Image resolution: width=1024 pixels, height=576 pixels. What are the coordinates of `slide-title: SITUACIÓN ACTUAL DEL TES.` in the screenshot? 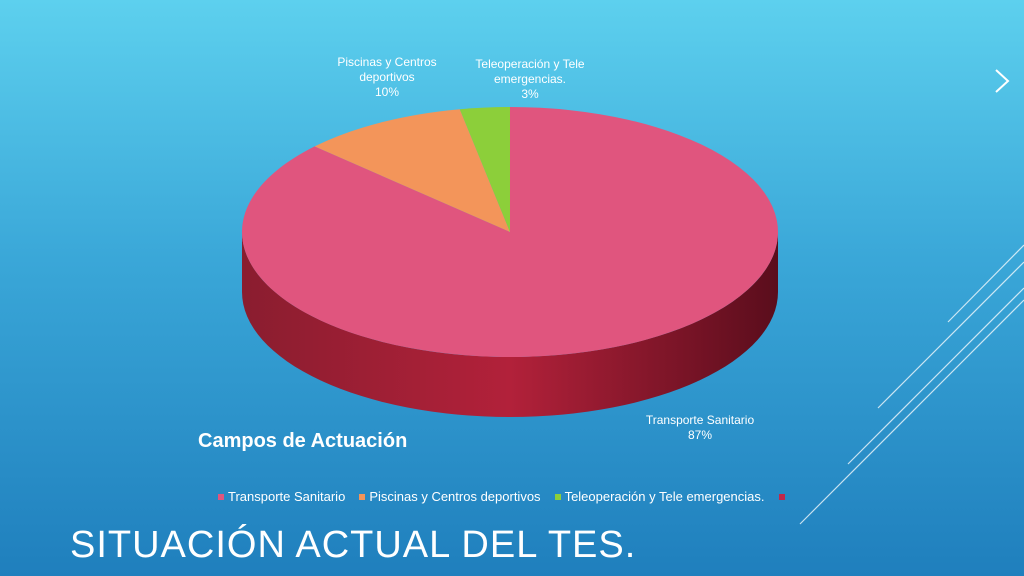 It's located at (353, 545).